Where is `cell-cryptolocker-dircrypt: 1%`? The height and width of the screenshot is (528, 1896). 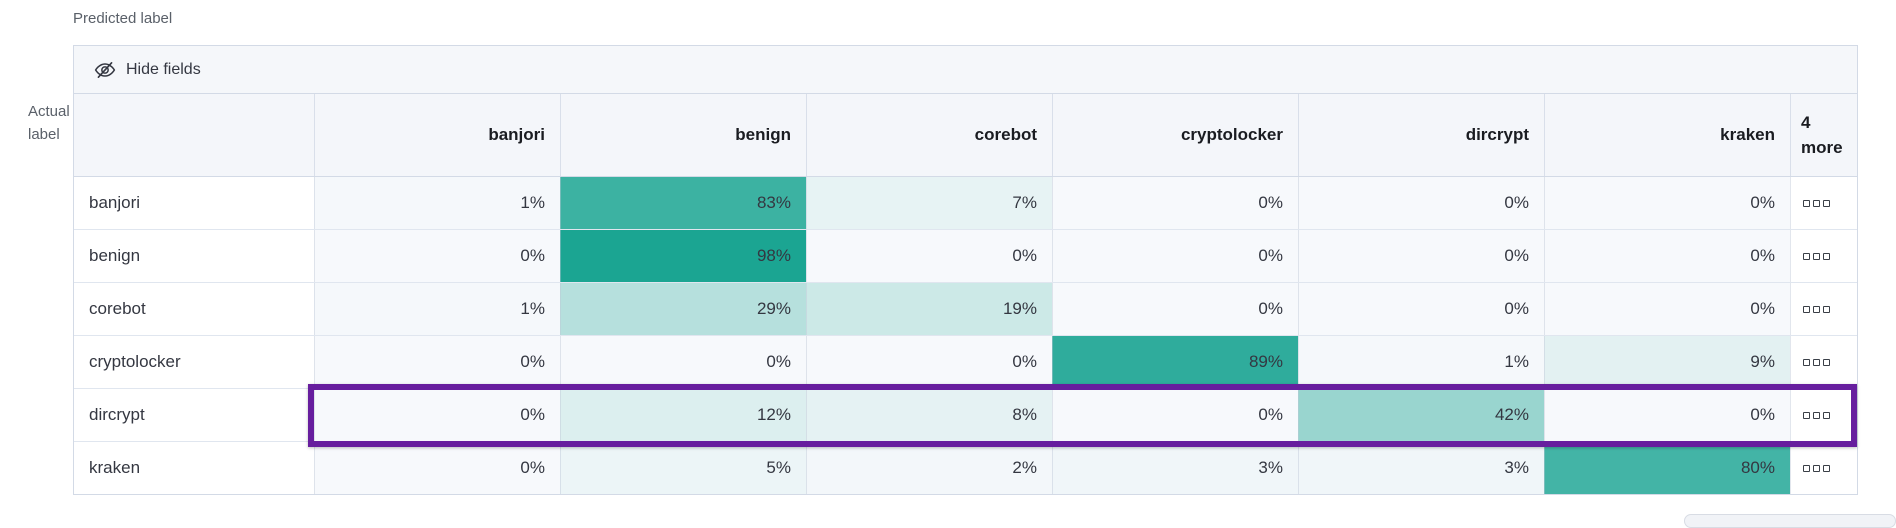
cell-cryptolocker-dircrypt: 1% is located at coordinates (1421, 362).